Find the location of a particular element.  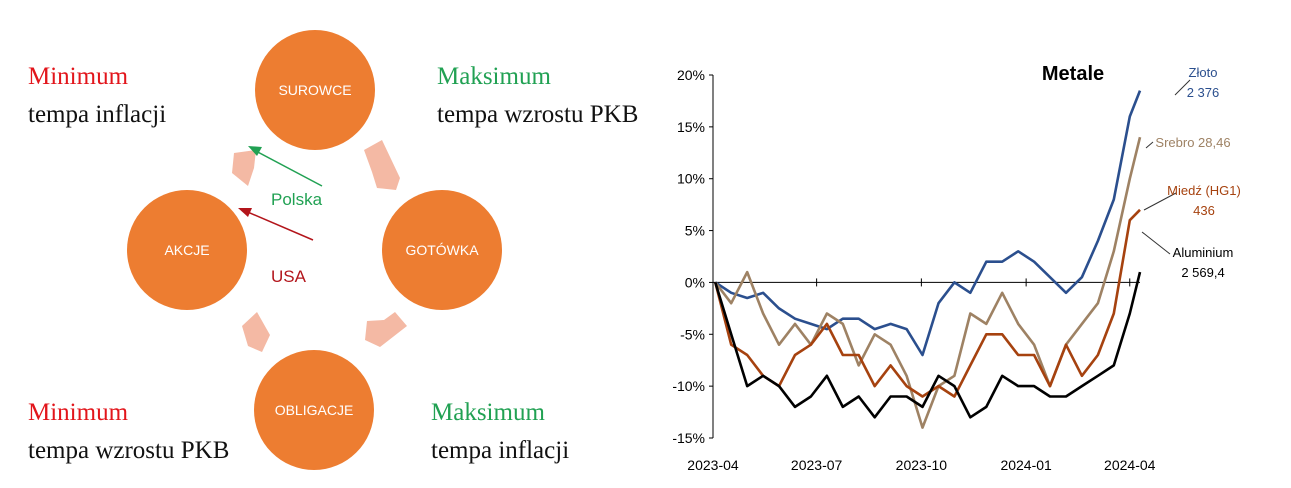

node-label-bottom: OBLIGACJE is located at coordinates (314, 410).